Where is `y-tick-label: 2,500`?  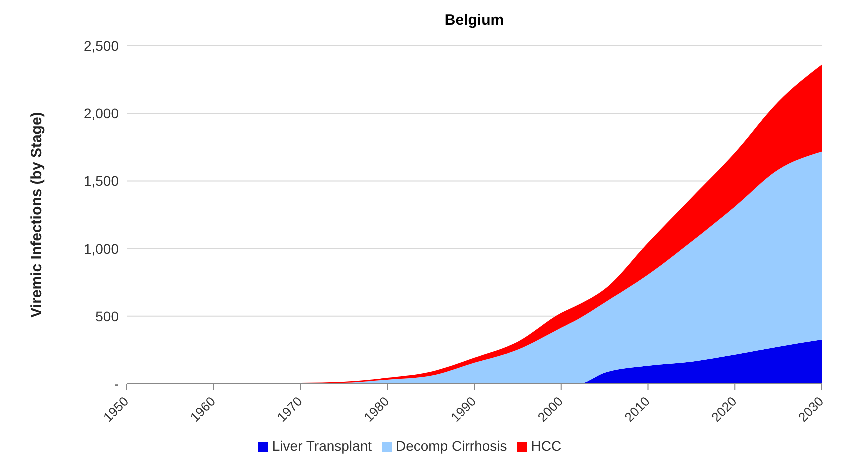 y-tick-label: 2,500 is located at coordinates (102, 46).